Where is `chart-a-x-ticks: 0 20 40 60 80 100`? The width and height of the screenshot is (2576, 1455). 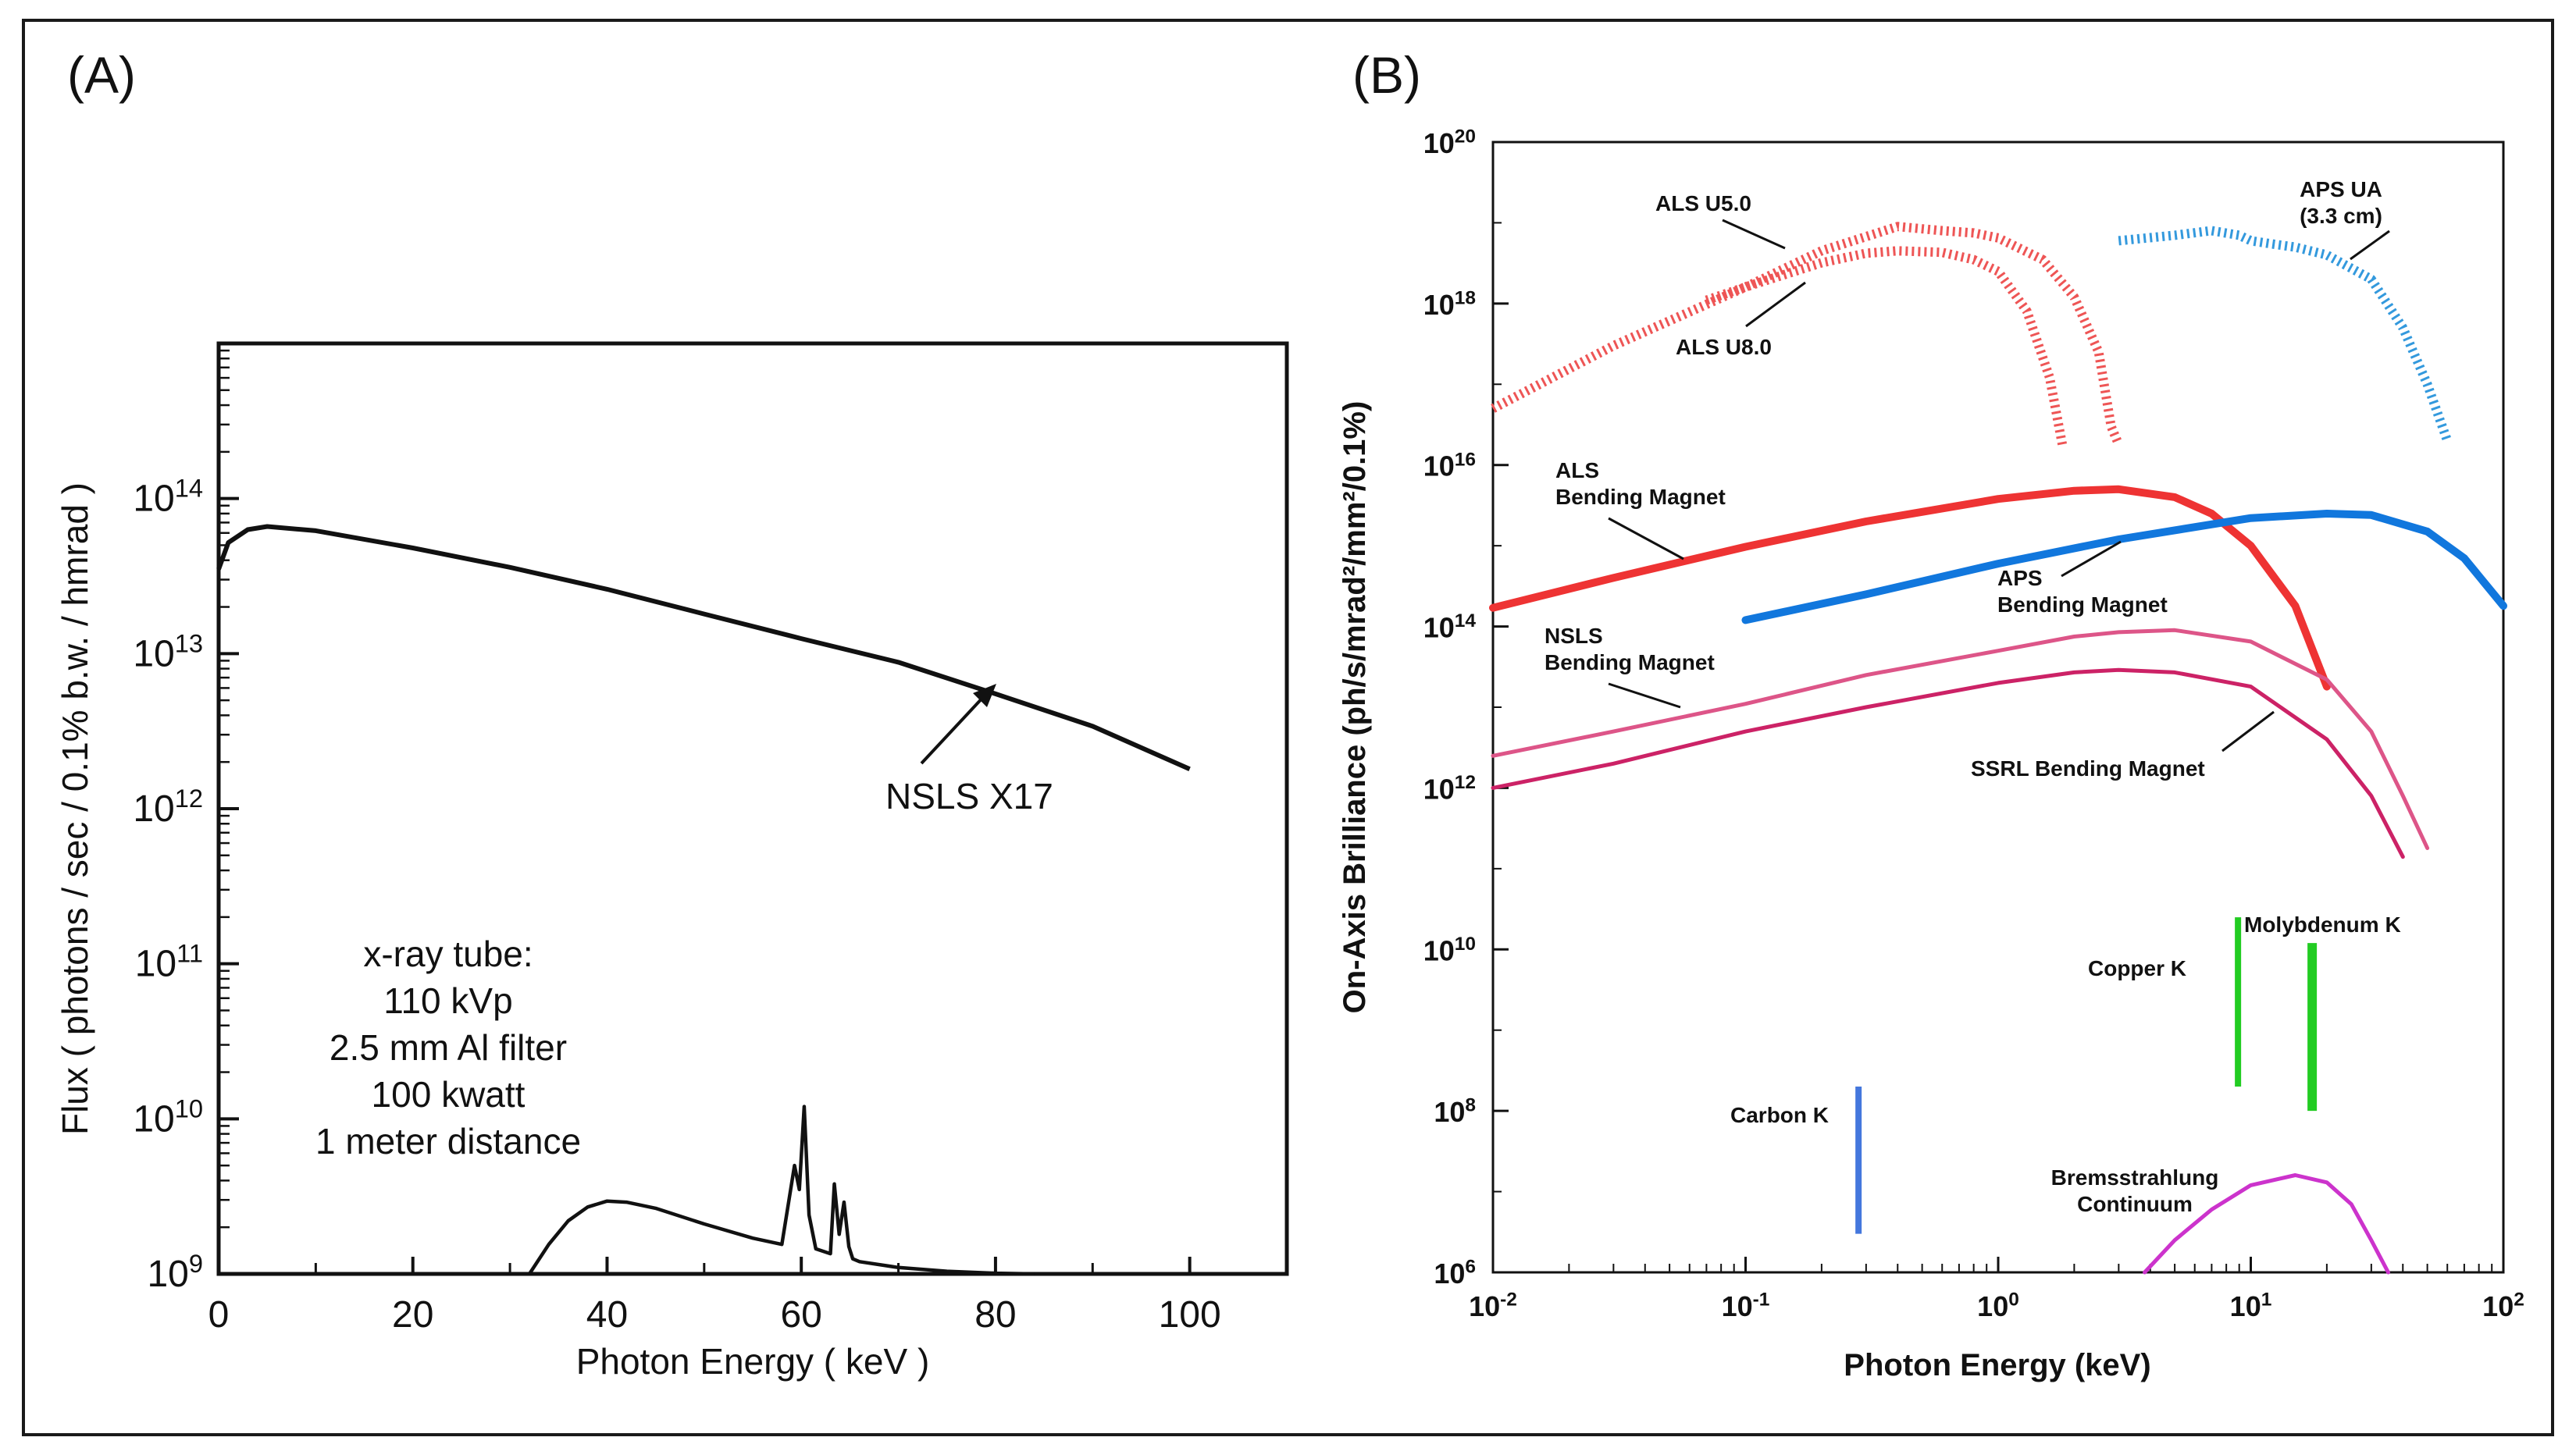 chart-a-x-ticks: 0 20 40 60 80 100 is located at coordinates (714, 1296).